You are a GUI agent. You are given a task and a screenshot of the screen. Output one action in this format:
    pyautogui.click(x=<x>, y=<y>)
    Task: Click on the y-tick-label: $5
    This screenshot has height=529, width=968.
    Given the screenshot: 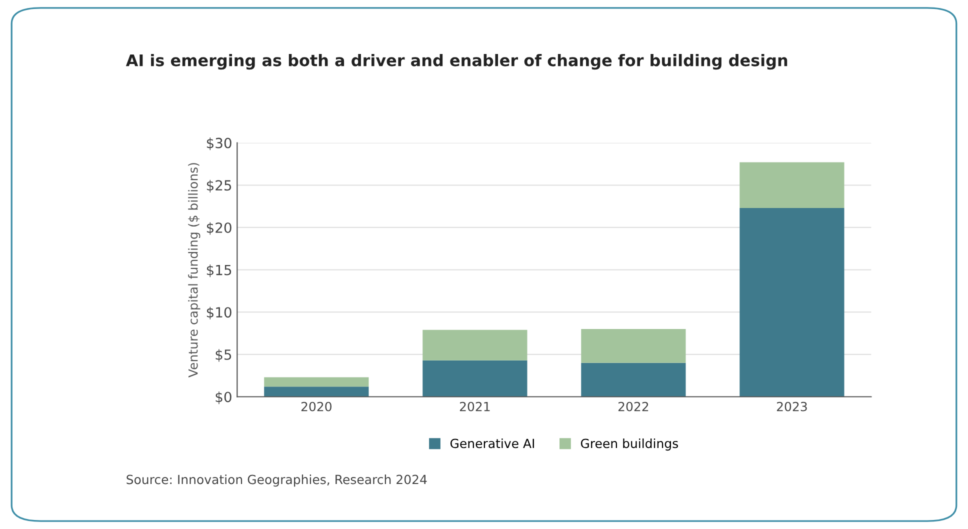 What is the action you would take?
    pyautogui.click(x=224, y=355)
    